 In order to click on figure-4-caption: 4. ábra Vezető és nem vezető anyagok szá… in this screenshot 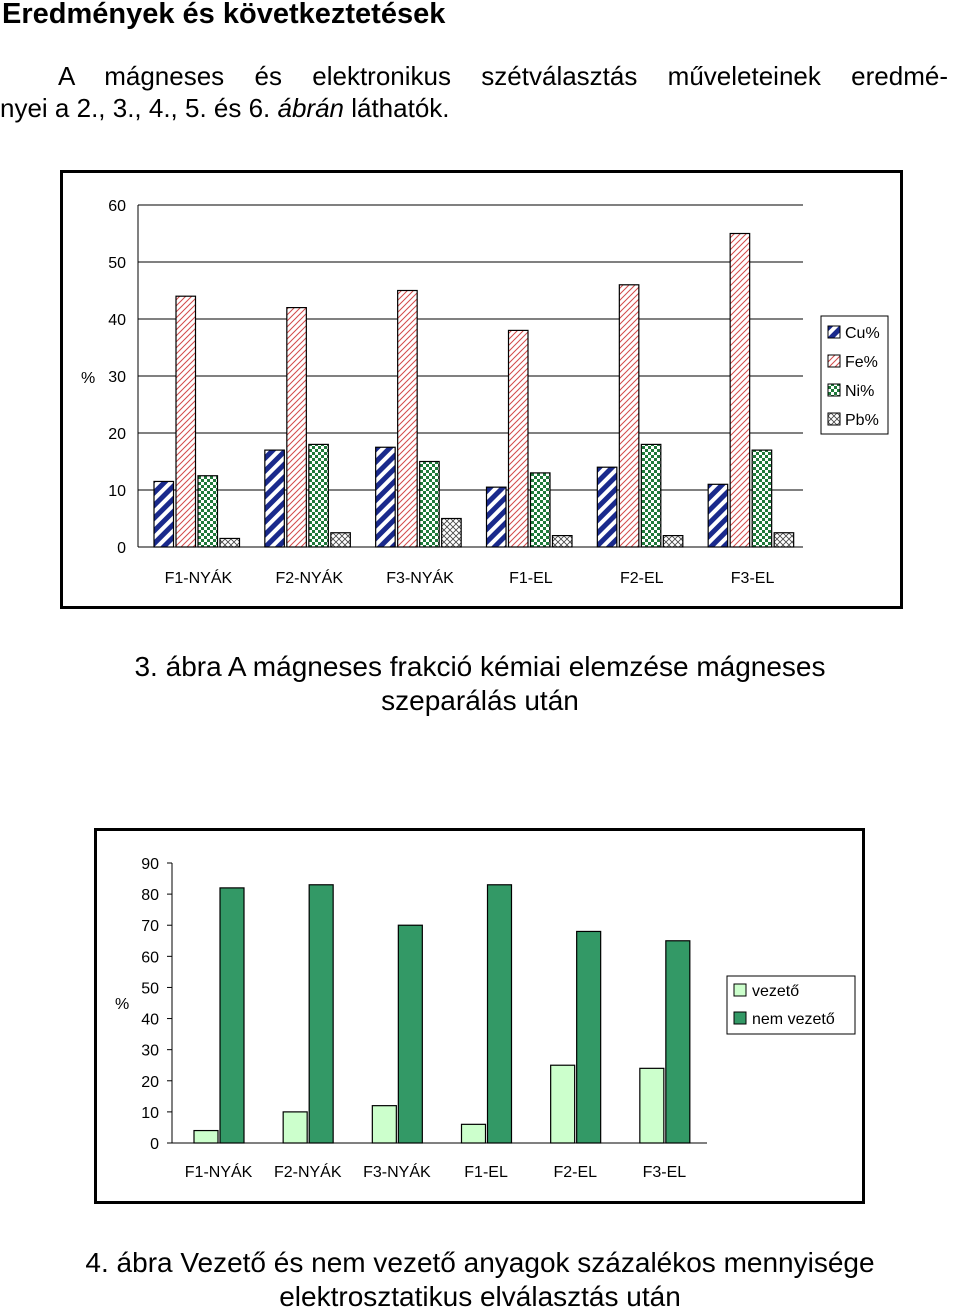, I will do `click(480, 1280)`.